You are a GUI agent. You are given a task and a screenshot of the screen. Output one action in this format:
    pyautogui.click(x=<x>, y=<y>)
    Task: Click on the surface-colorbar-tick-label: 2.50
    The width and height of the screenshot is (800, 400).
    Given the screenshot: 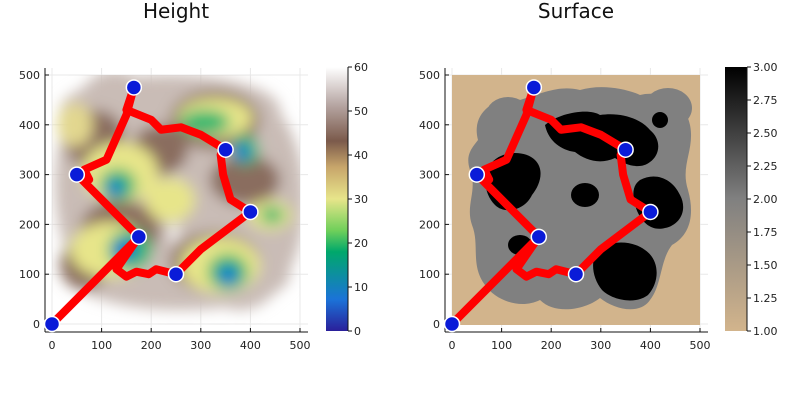 What is the action you would take?
    pyautogui.click(x=765, y=133)
    